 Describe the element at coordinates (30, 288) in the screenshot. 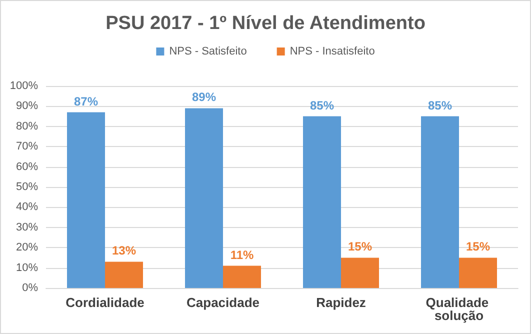

I see `y-tick-label: 0%` at that location.